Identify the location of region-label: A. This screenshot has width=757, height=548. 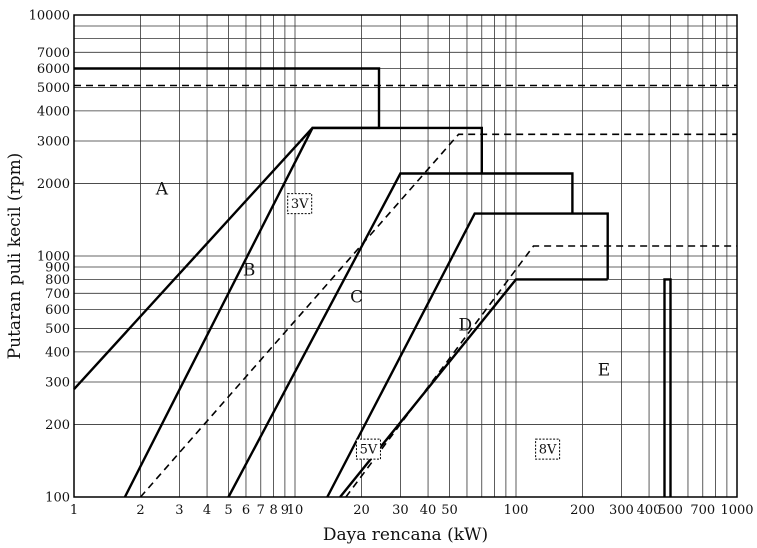
(162, 189).